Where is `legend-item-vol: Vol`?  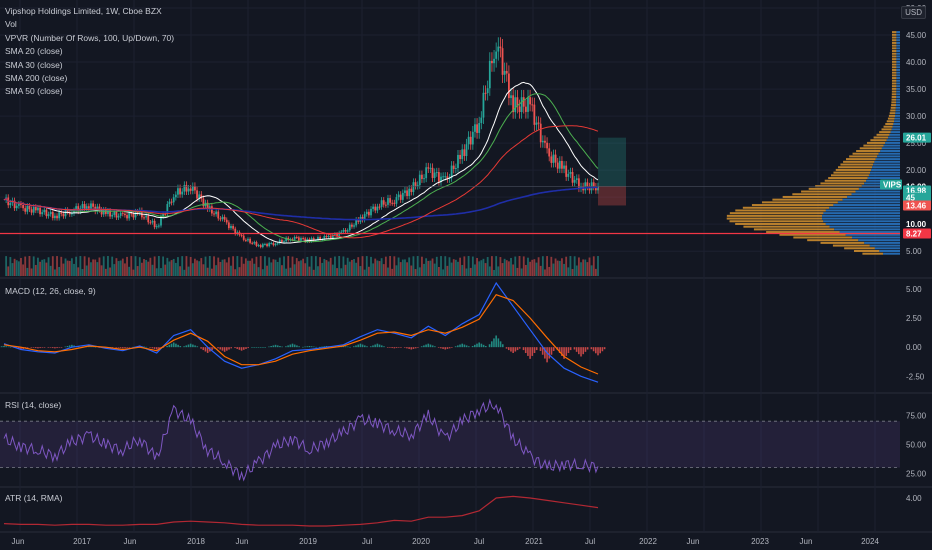
legend-item-vol: Vol is located at coordinates (11, 24).